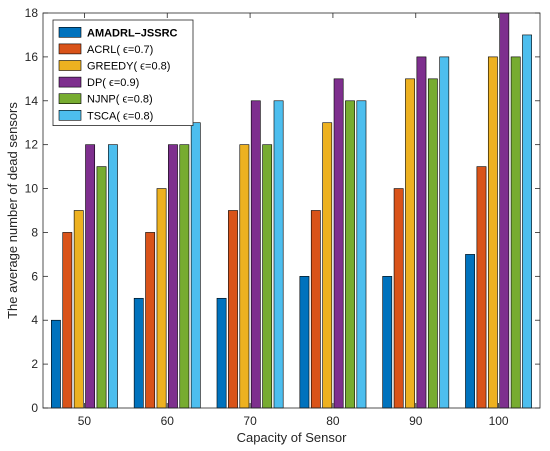 This screenshot has width=550, height=451. I want to click on x-tick-label: 90, so click(416, 421).